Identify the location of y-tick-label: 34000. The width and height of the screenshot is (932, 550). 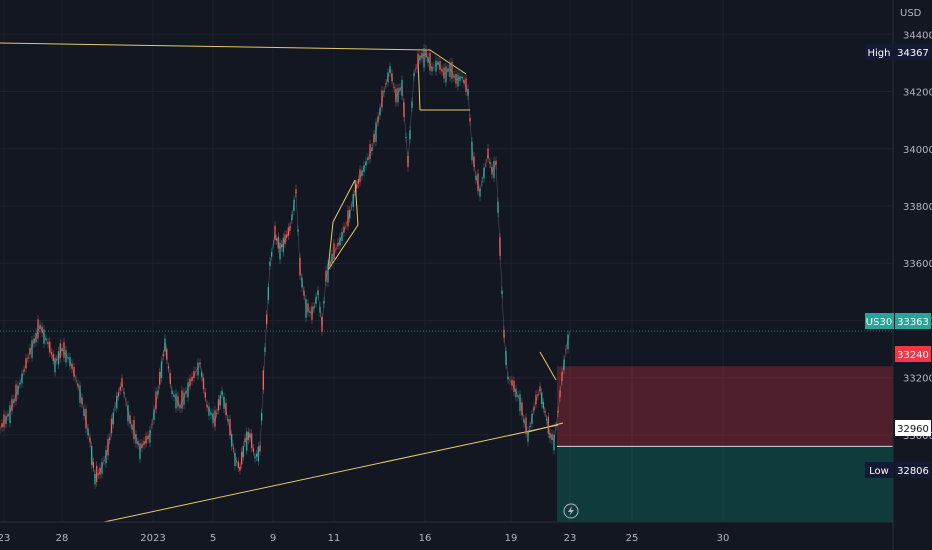
(917, 150).